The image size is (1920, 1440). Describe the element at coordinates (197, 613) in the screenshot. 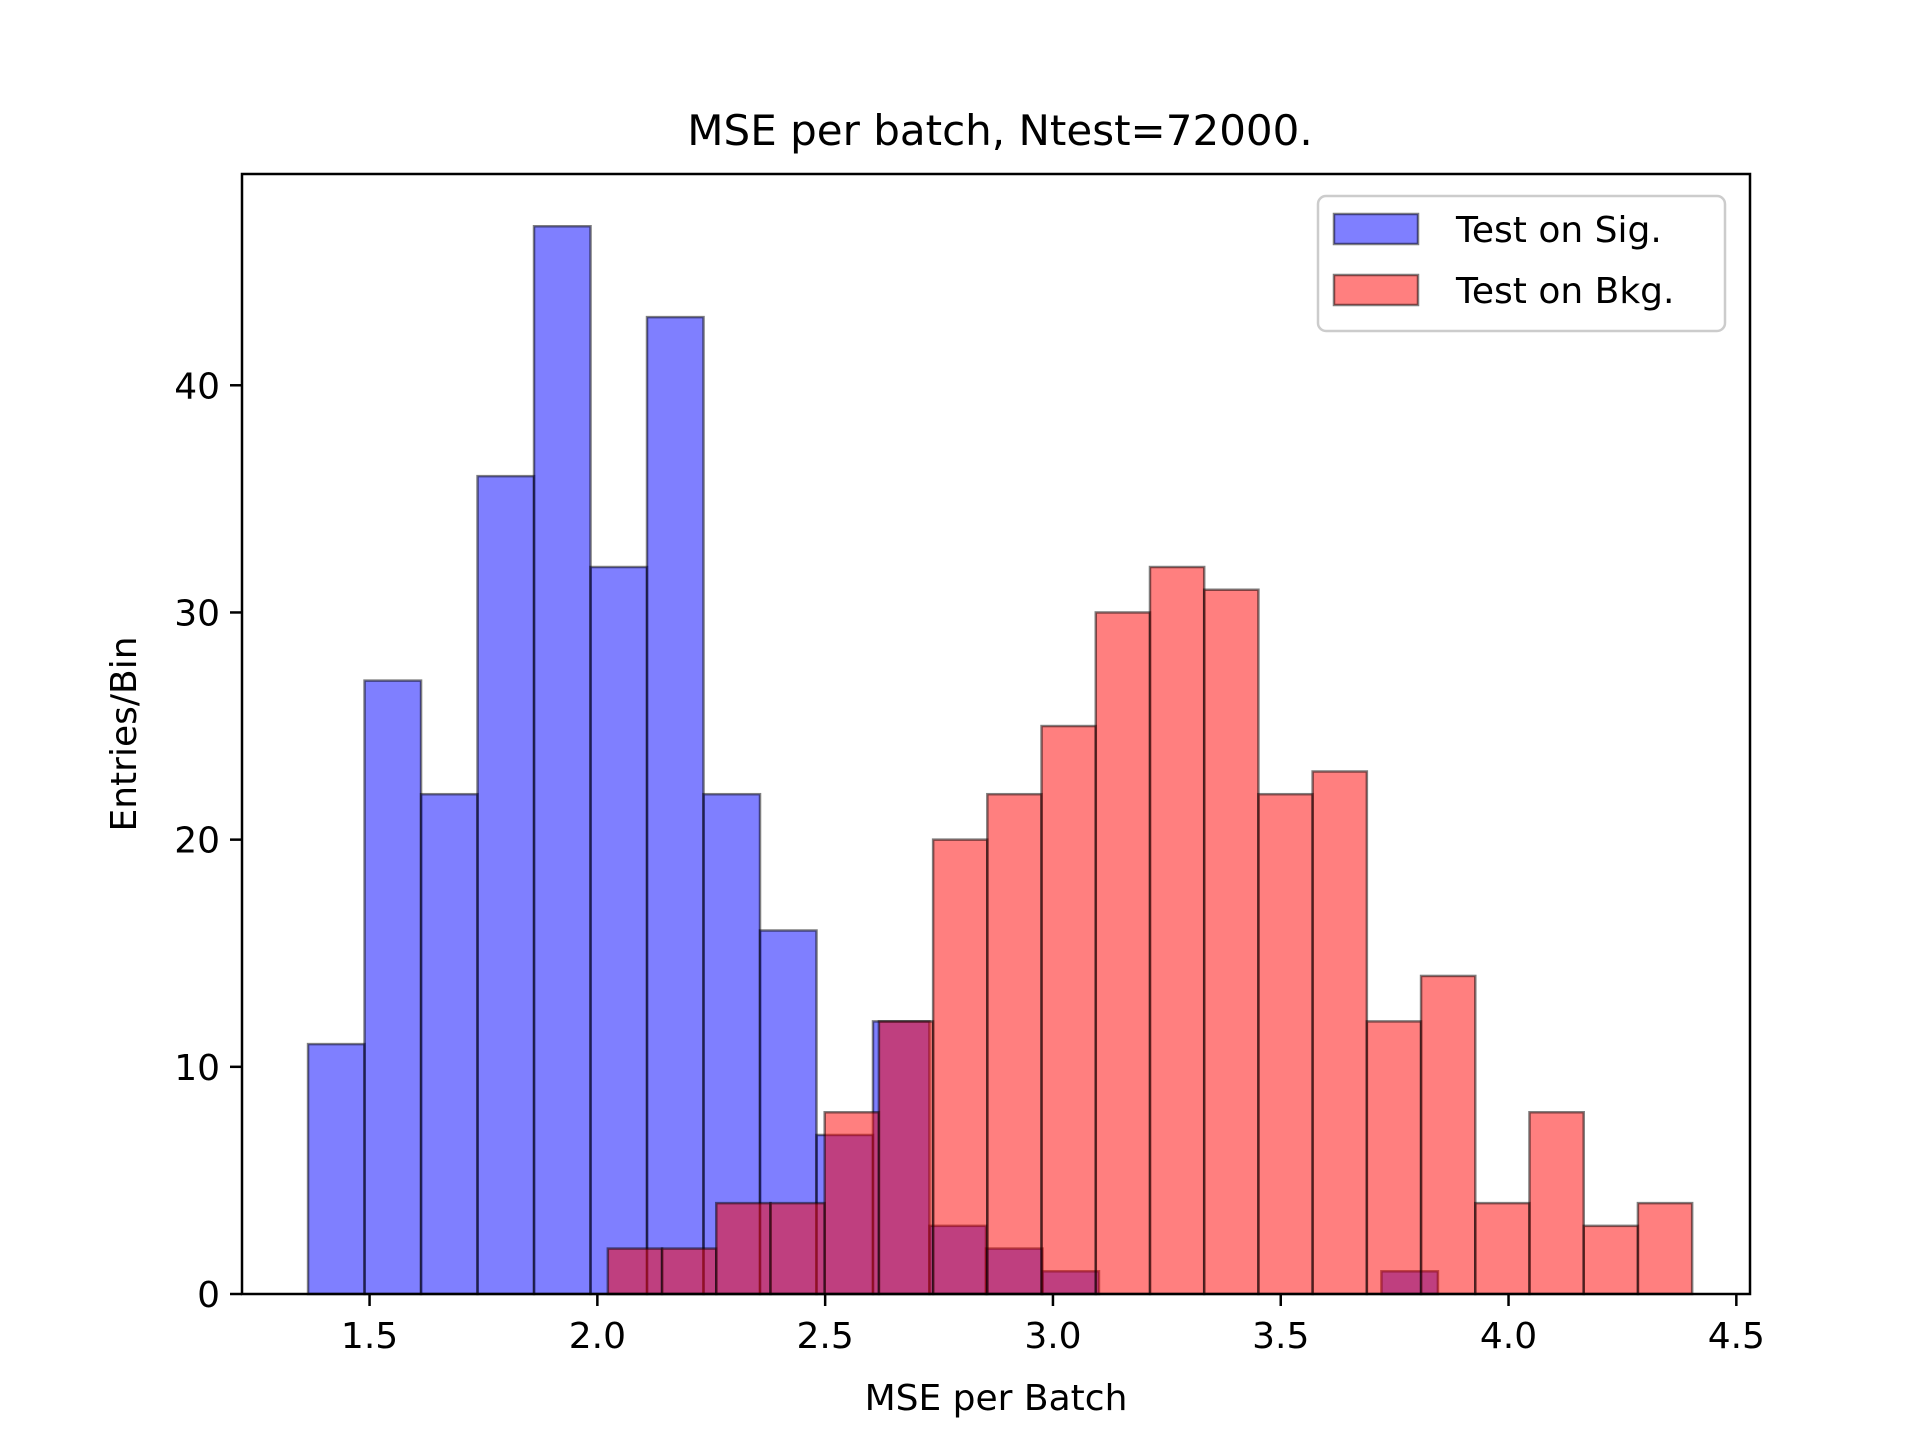

I see `y-tick-label: 30` at that location.